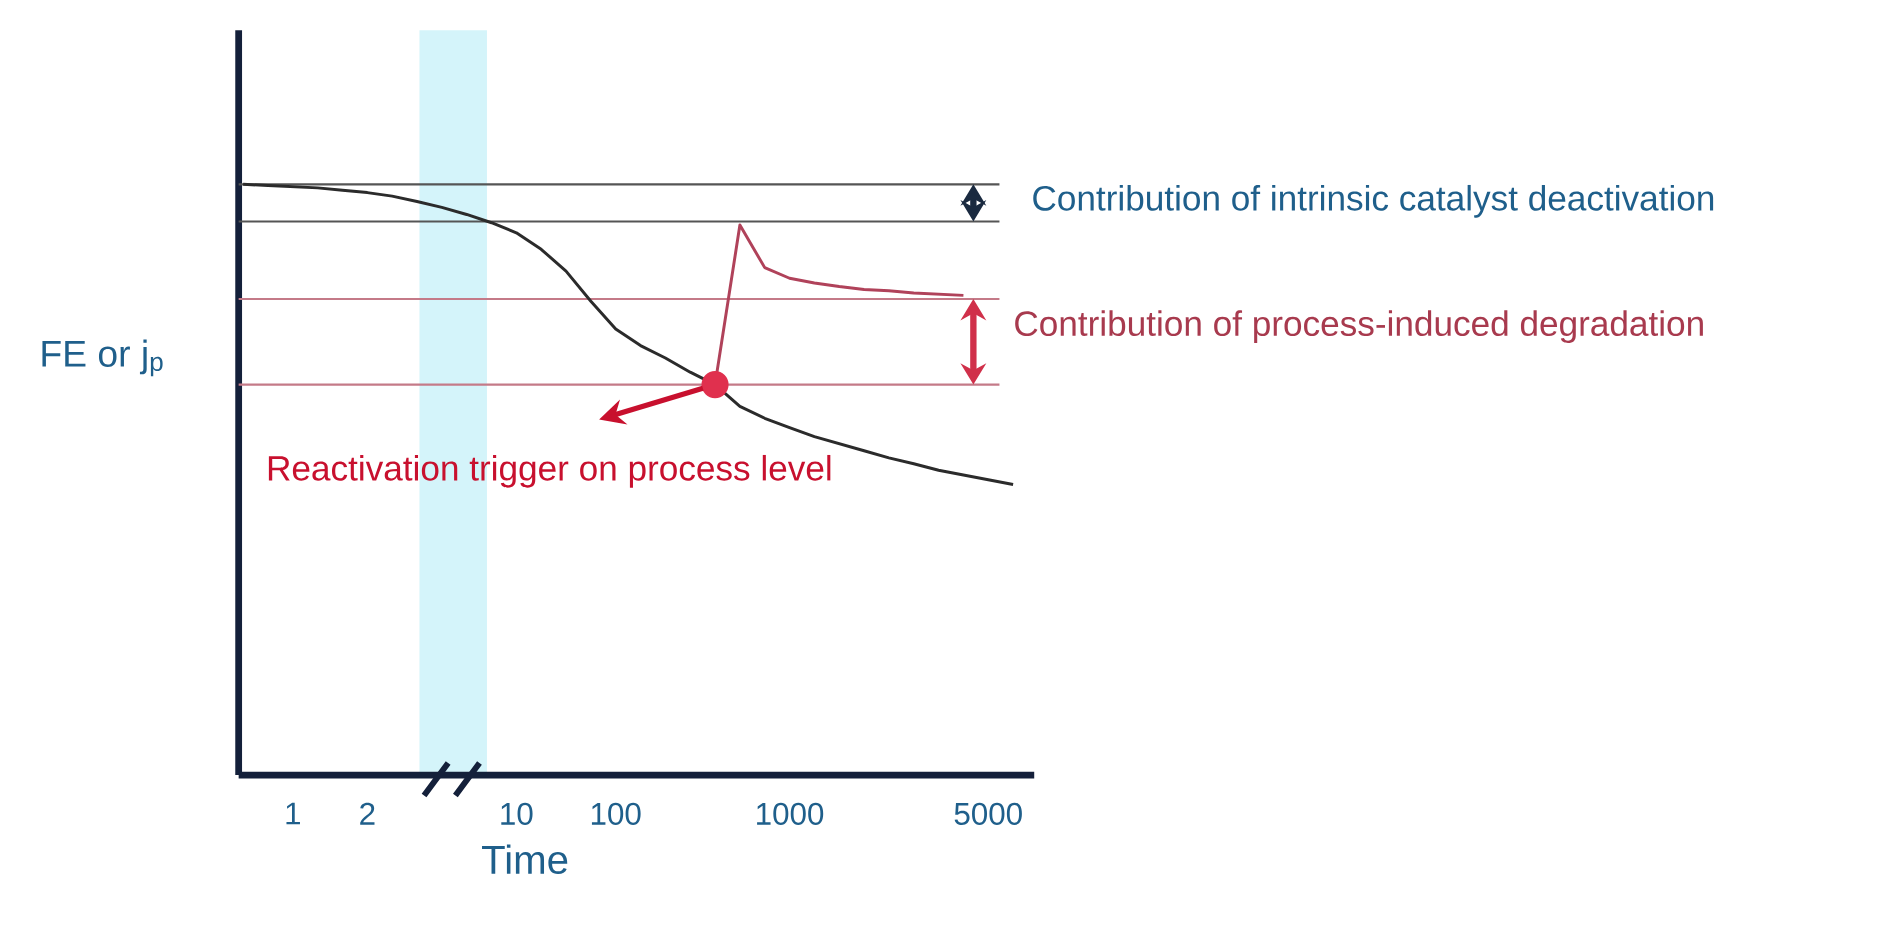 Image resolution: width=1890 pixels, height=941 pixels. I want to click on x-tick-label: 10, so click(517, 813).